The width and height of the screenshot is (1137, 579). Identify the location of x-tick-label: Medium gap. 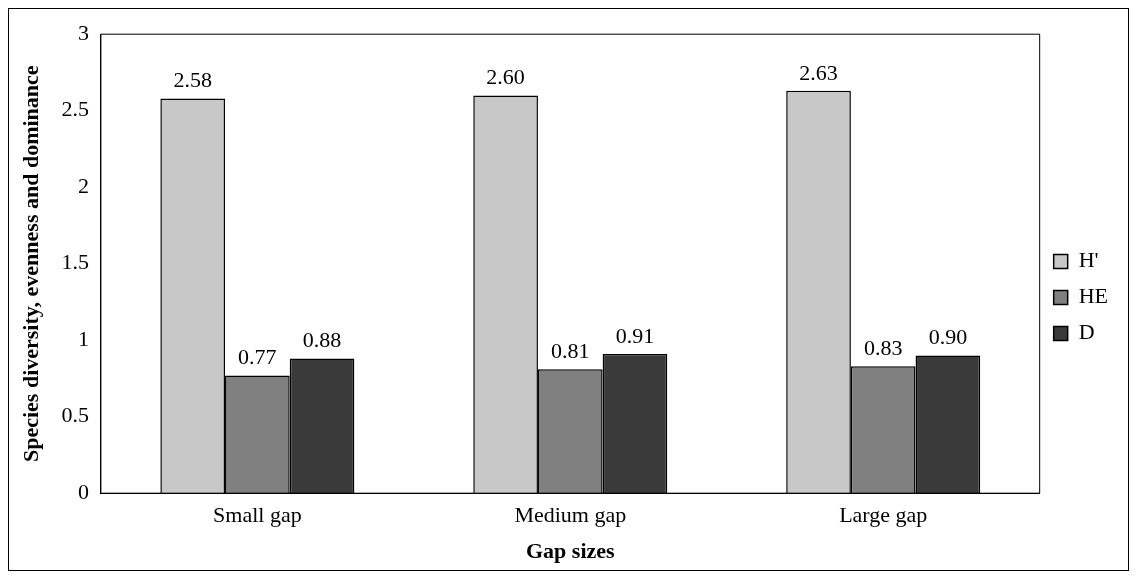
(570, 515).